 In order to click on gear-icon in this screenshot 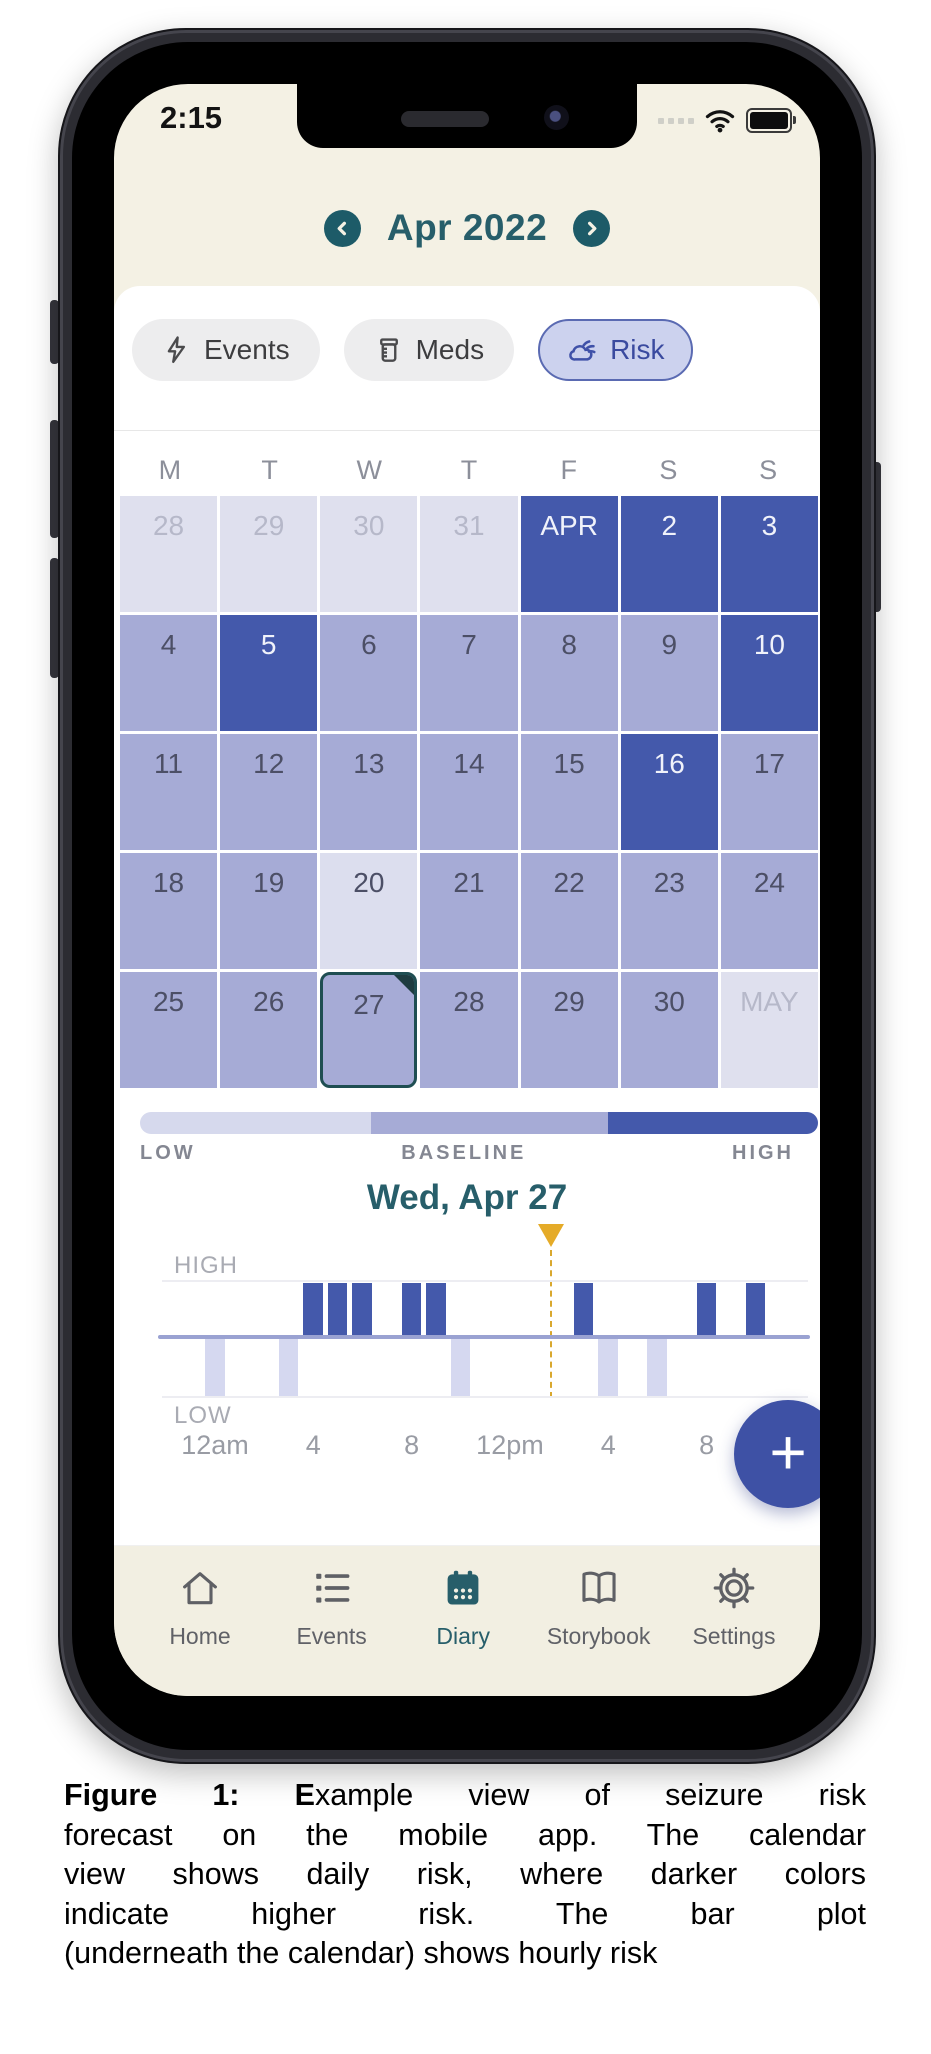, I will do `click(734, 1590)`.